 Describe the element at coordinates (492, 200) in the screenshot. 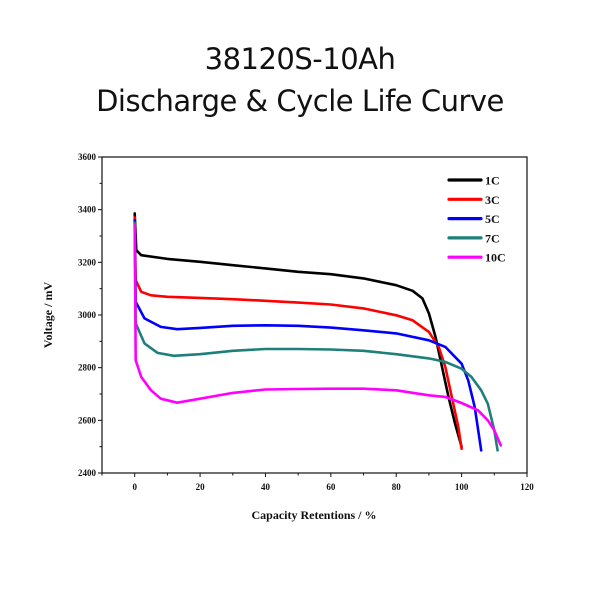

I see `legend-label-3C: 3C` at that location.